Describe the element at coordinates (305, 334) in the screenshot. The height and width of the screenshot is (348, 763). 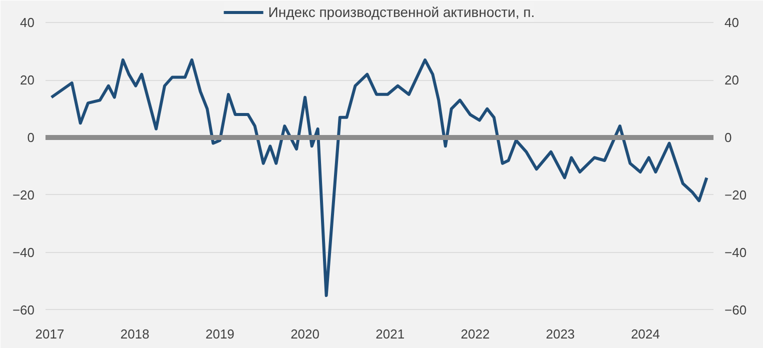
I see `x-tick-label: 2020` at that location.